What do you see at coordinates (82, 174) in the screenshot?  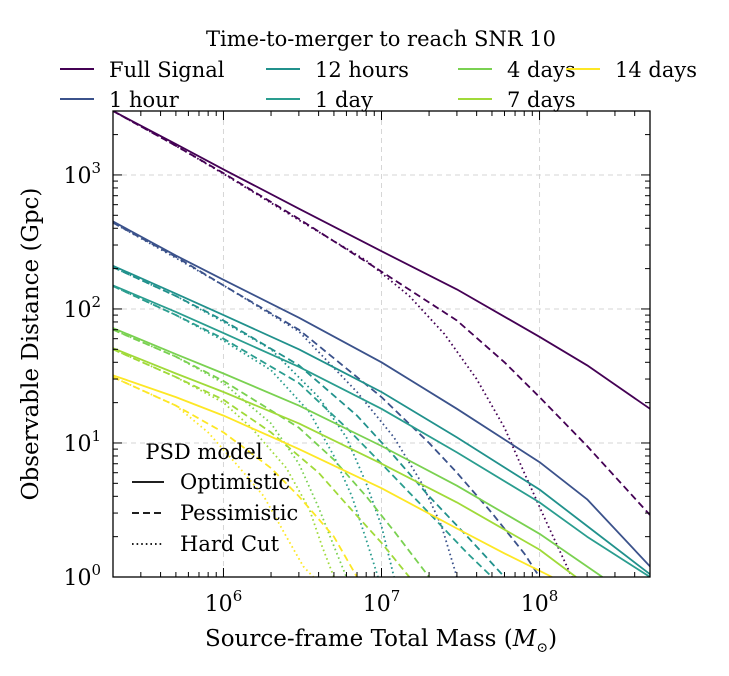 I see `y-tick-label: 10³` at bounding box center [82, 174].